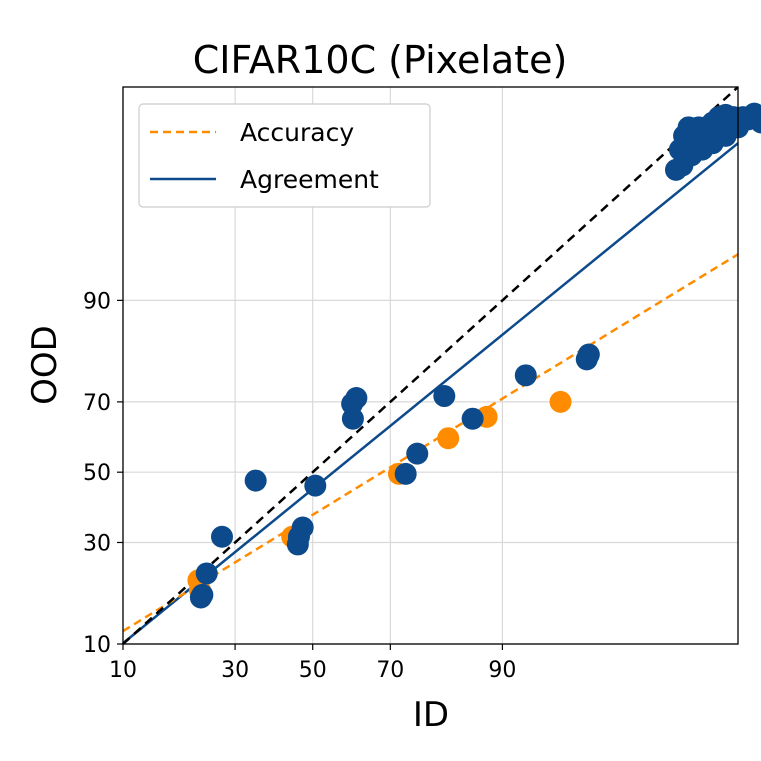 Image resolution: width=761 pixels, height=761 pixels. Describe the element at coordinates (97, 301) in the screenshot. I see `y-tick-label: 90` at that location.